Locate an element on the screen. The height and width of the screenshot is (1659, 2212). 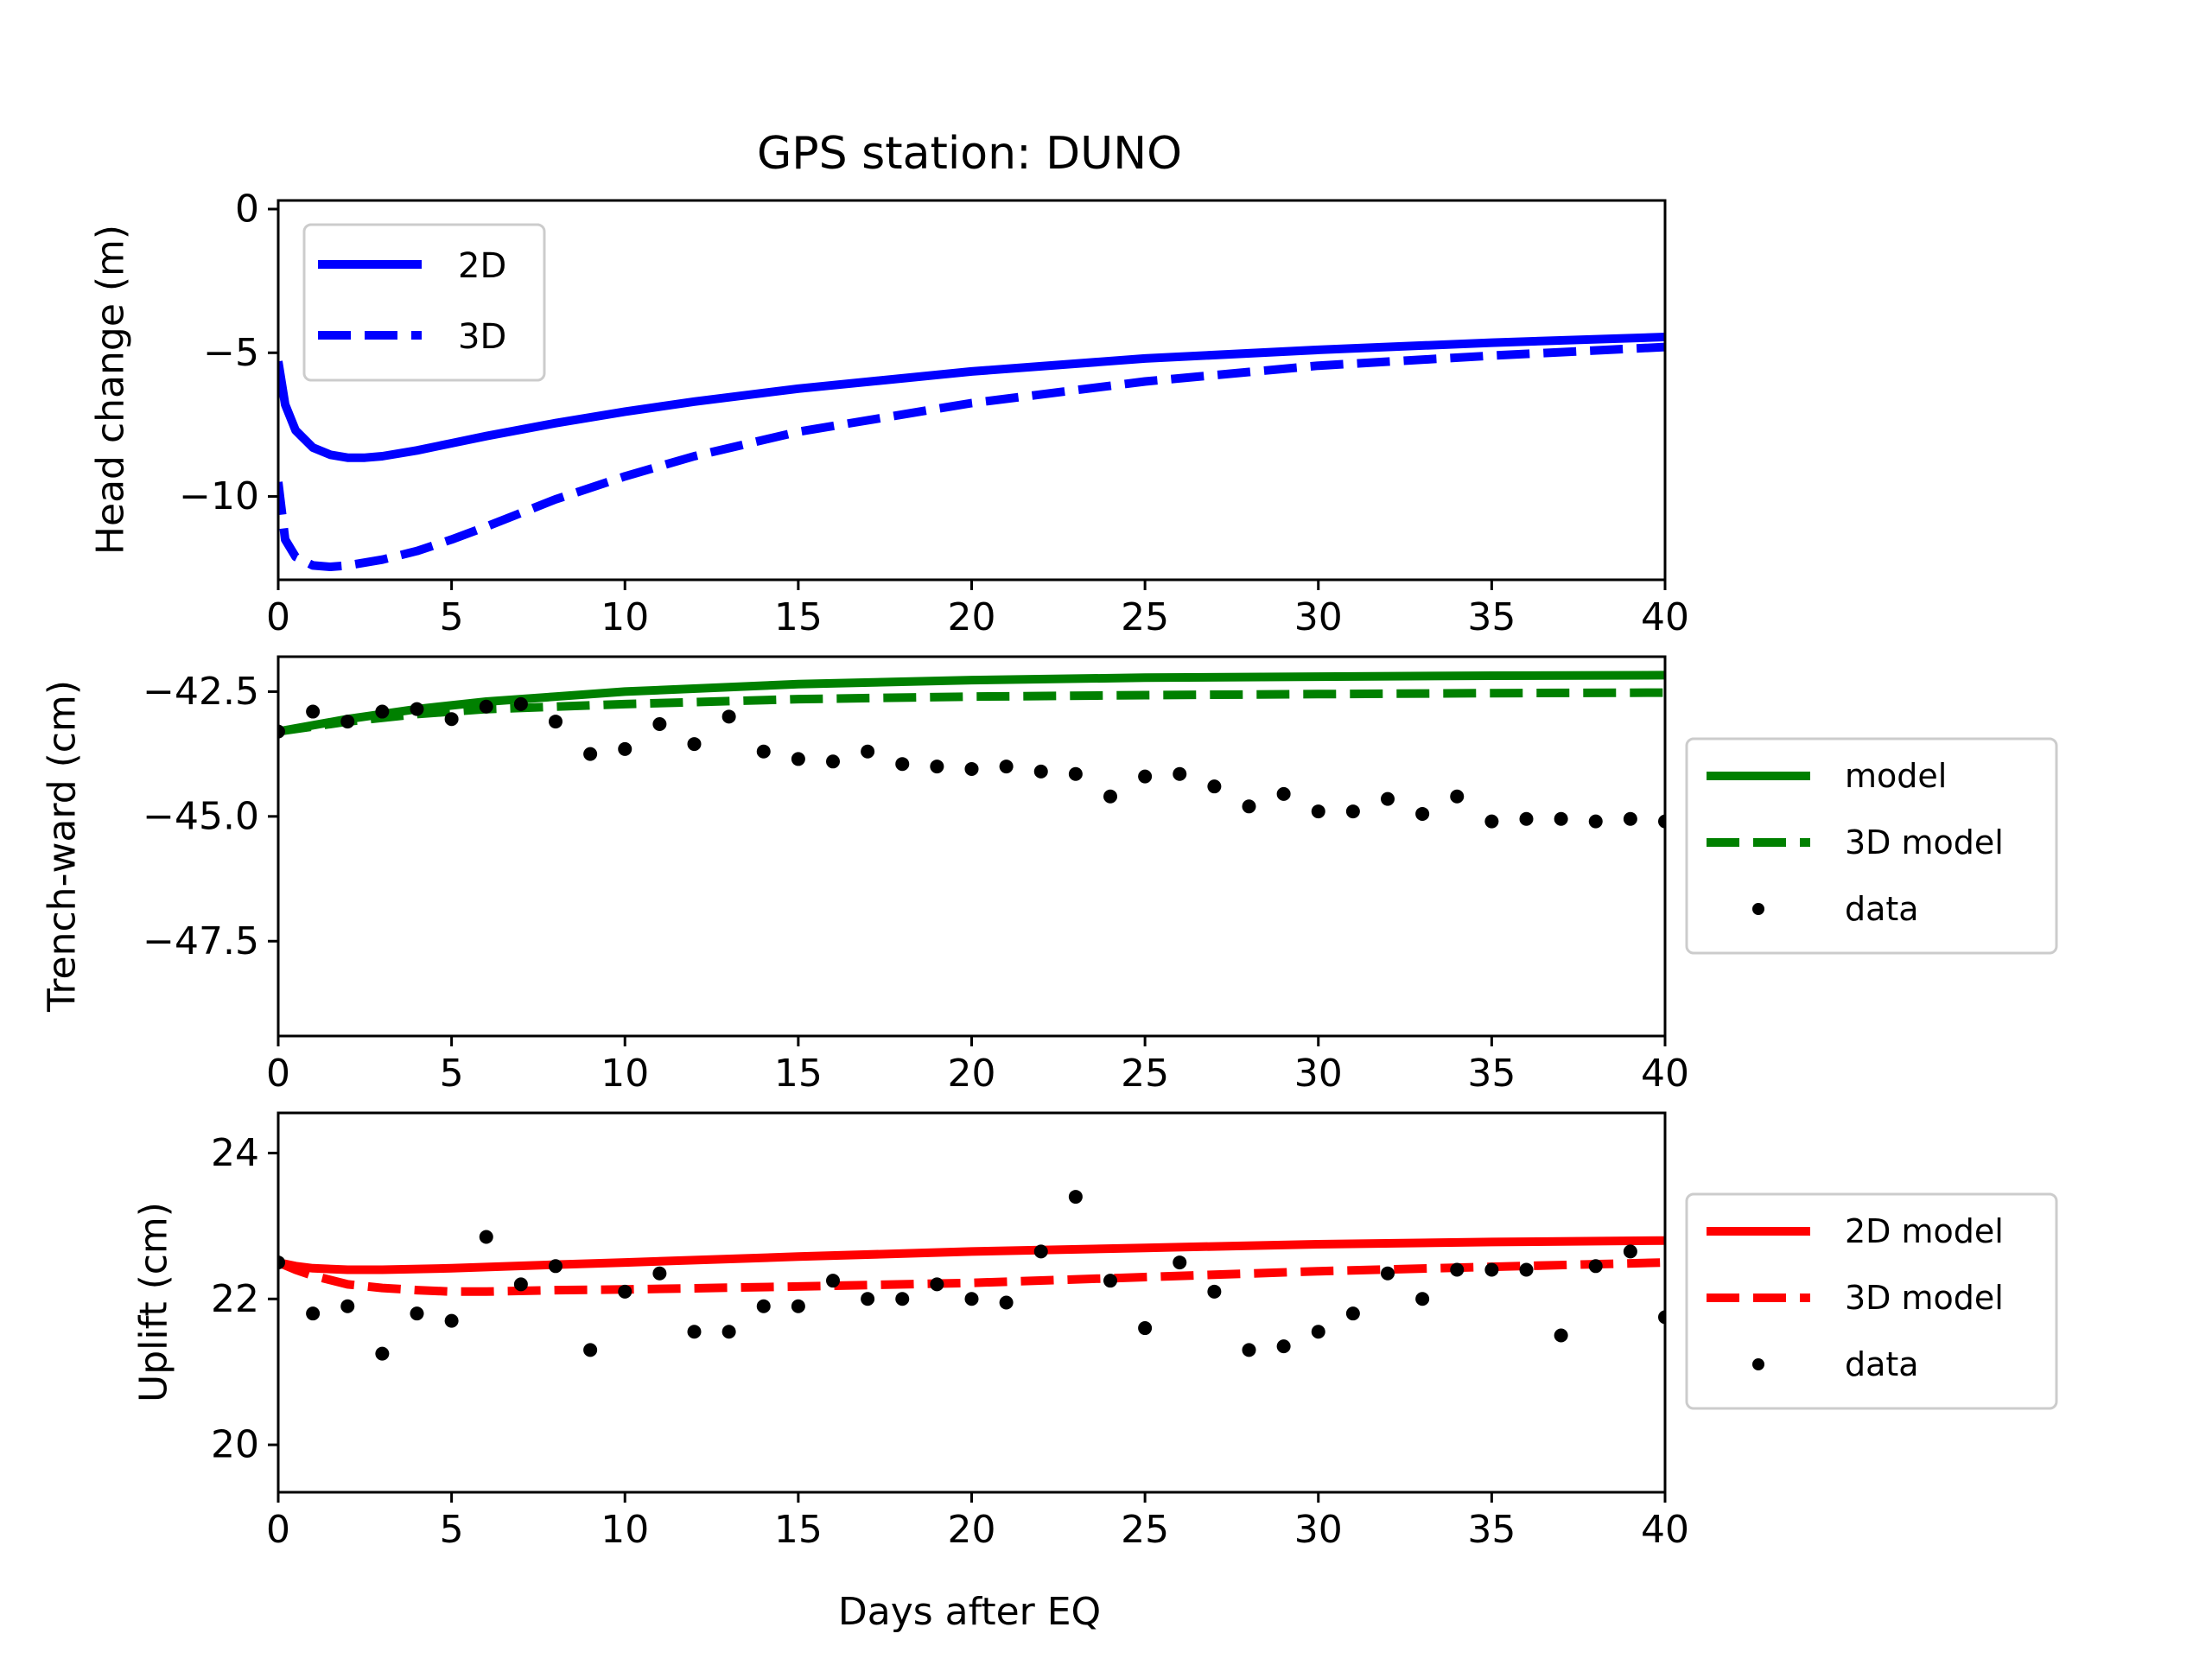
legend-trench-ward: model 3D model data is located at coordinates (1871, 846).